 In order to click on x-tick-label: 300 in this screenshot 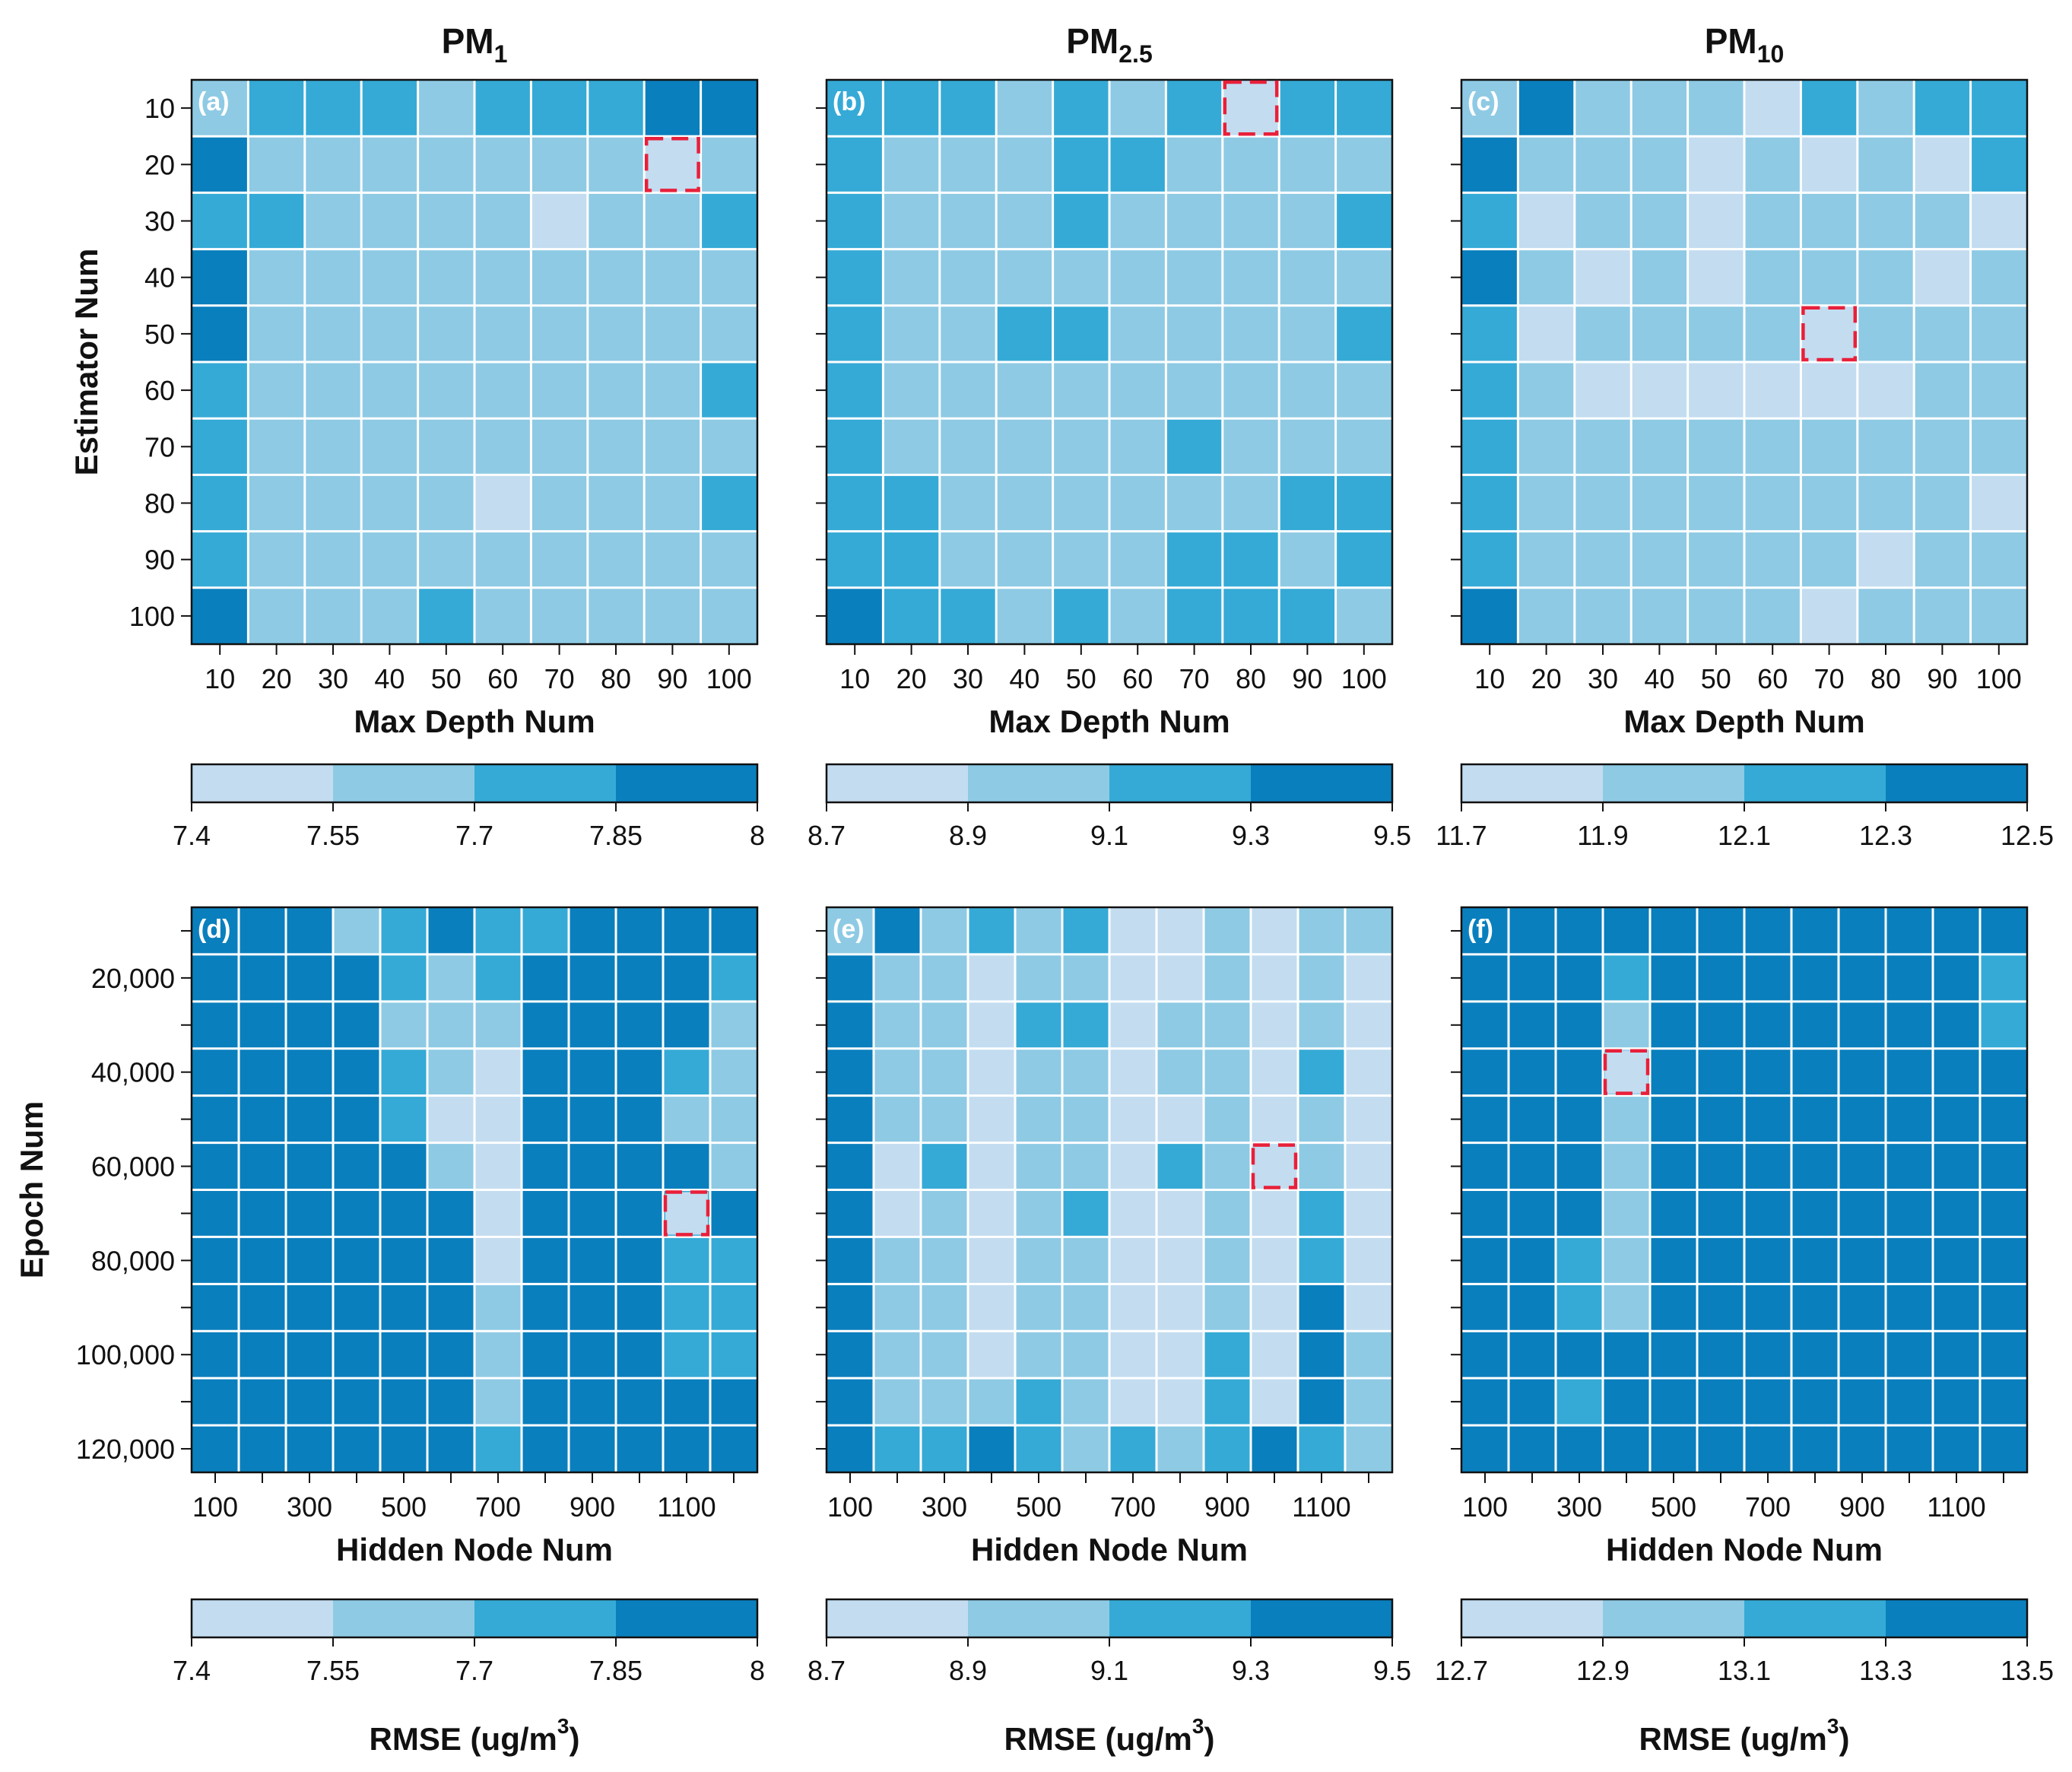, I will do `click(944, 1507)`.